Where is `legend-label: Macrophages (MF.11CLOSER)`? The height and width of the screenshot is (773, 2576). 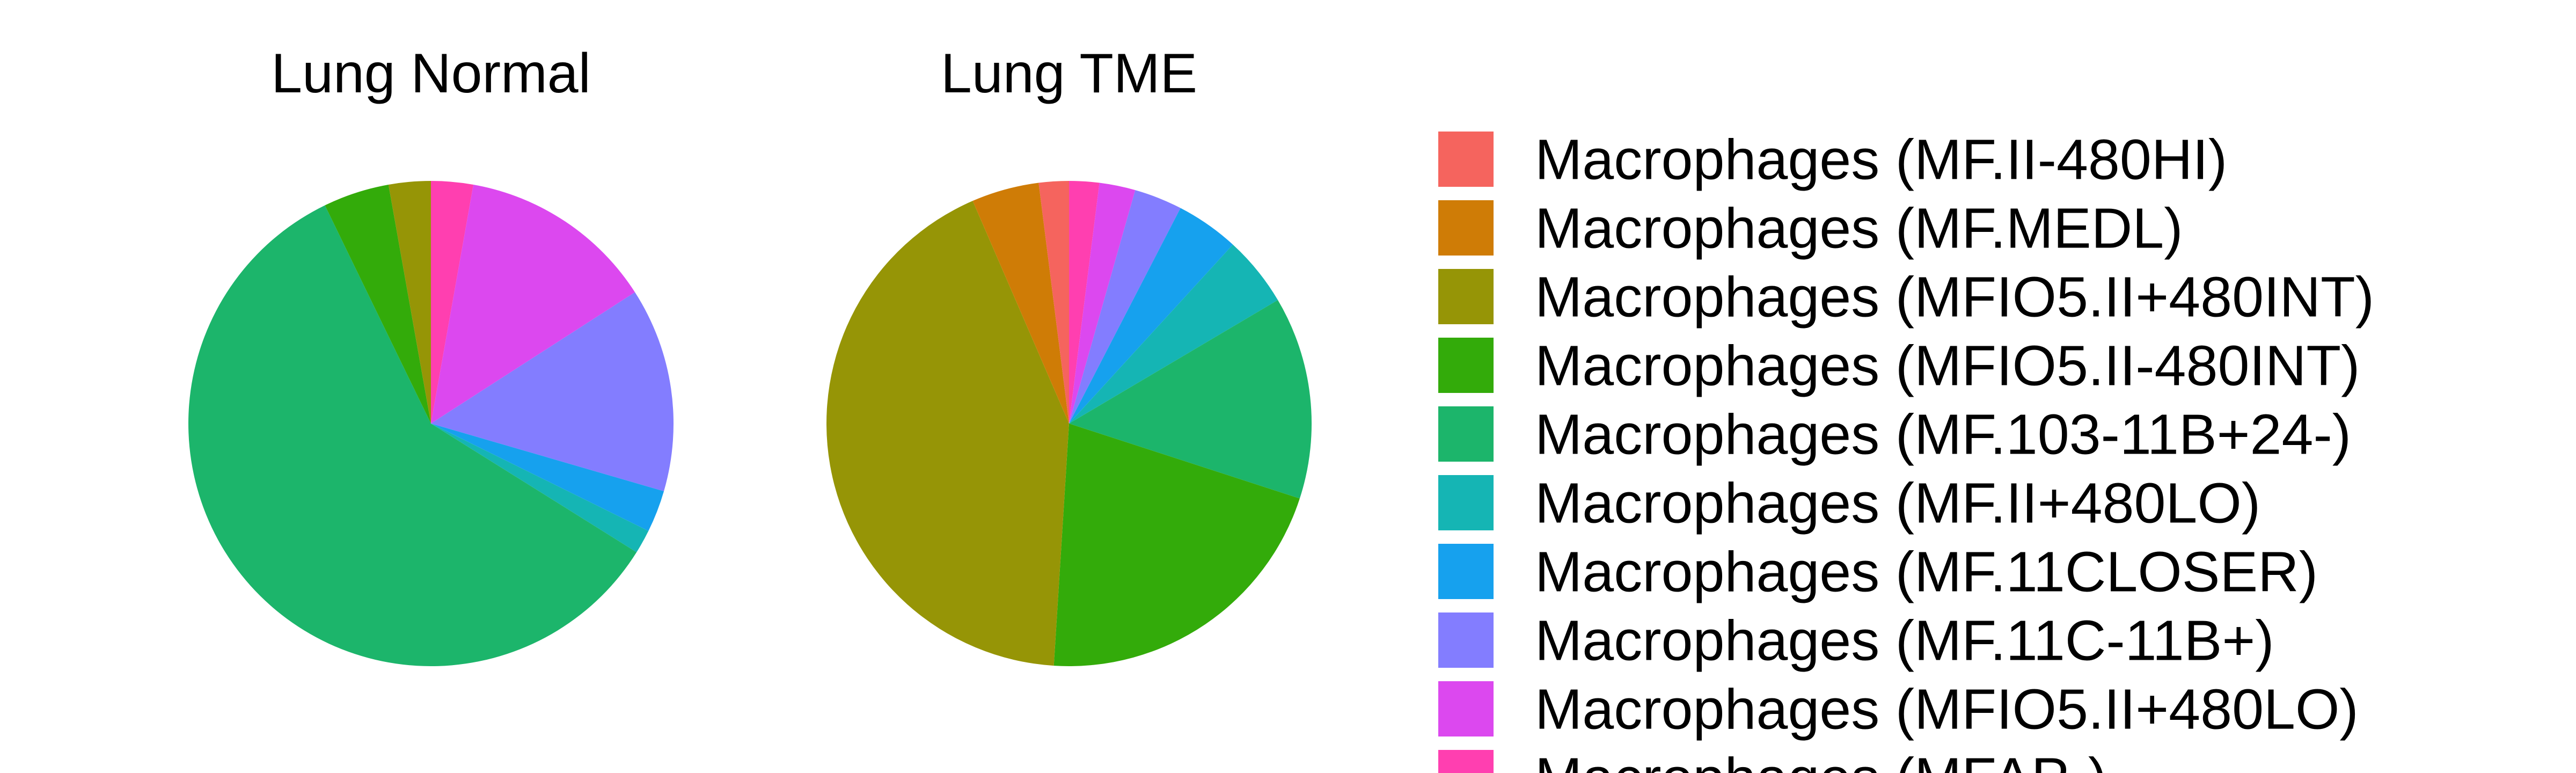
legend-label: Macrophages (MF.11CLOSER) is located at coordinates (1926, 572).